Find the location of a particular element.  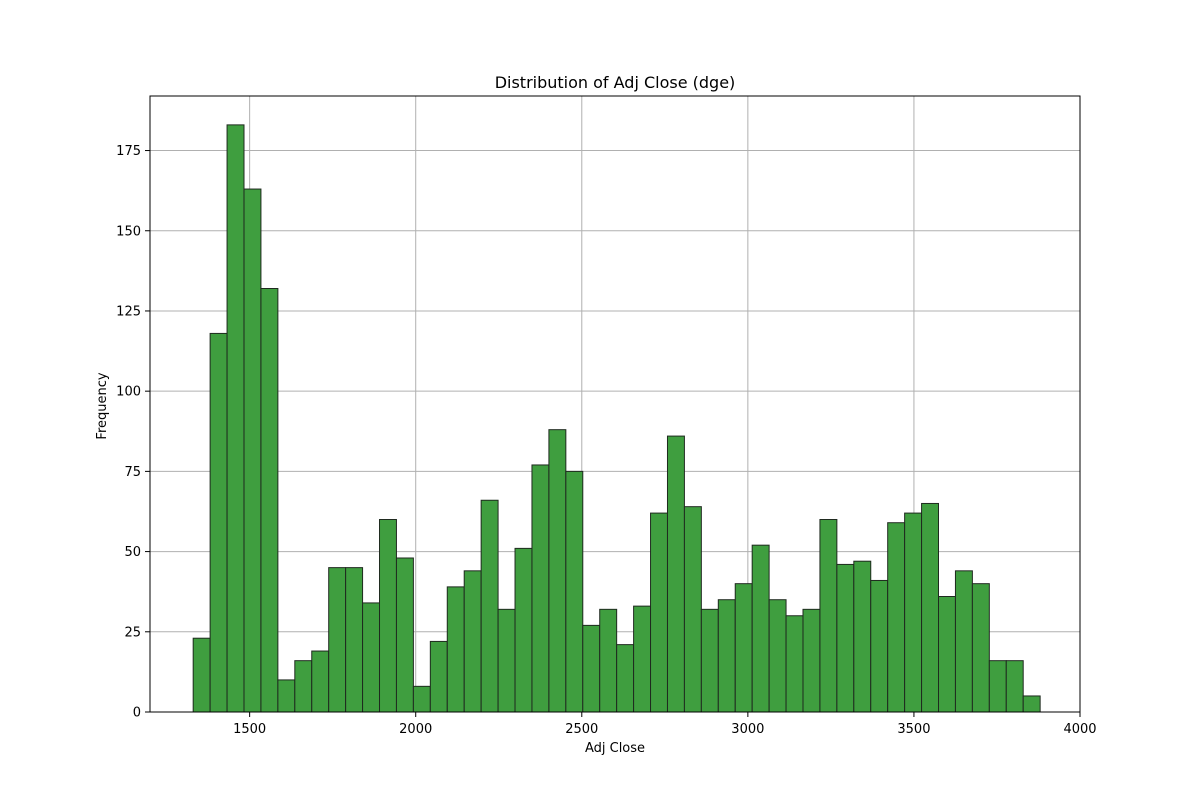

x-tick-label: 4000 is located at coordinates (1079, 729).